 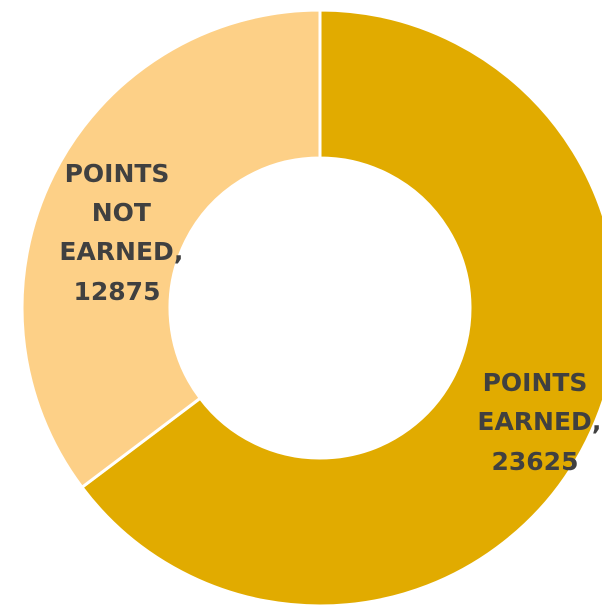 I want to click on label-category: POINTS NOT EARNED, so click(x=112, y=212).